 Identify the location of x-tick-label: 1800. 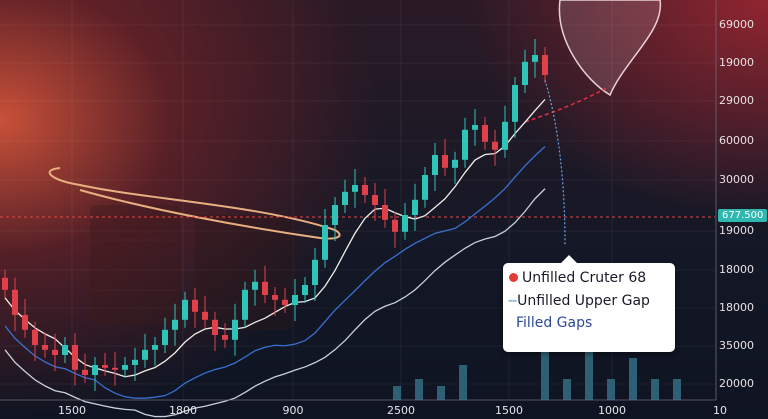
(183, 410).